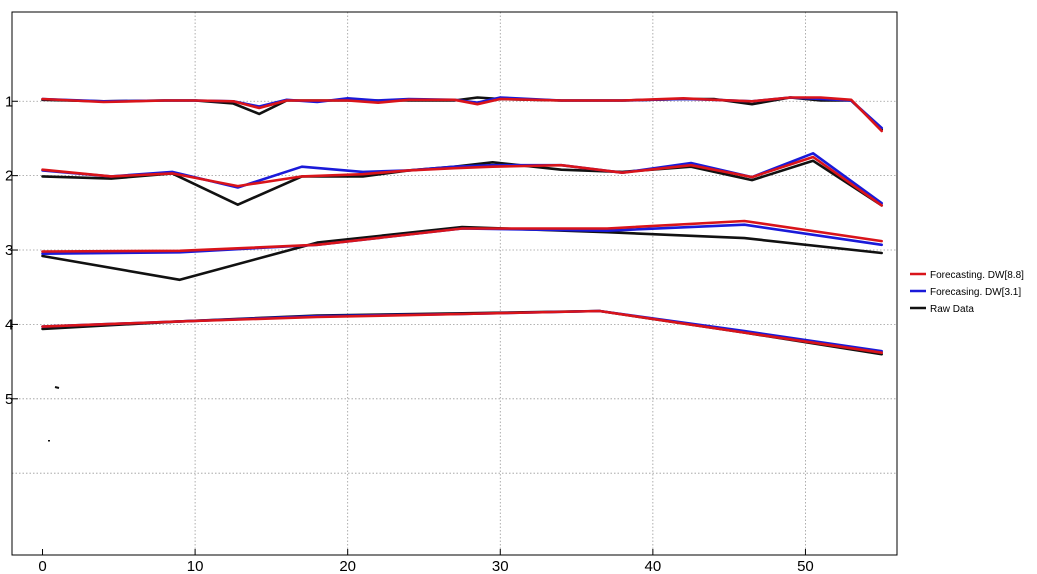 The image size is (1037, 574). What do you see at coordinates (42, 566) in the screenshot?
I see `x-tick-label: 0` at bounding box center [42, 566].